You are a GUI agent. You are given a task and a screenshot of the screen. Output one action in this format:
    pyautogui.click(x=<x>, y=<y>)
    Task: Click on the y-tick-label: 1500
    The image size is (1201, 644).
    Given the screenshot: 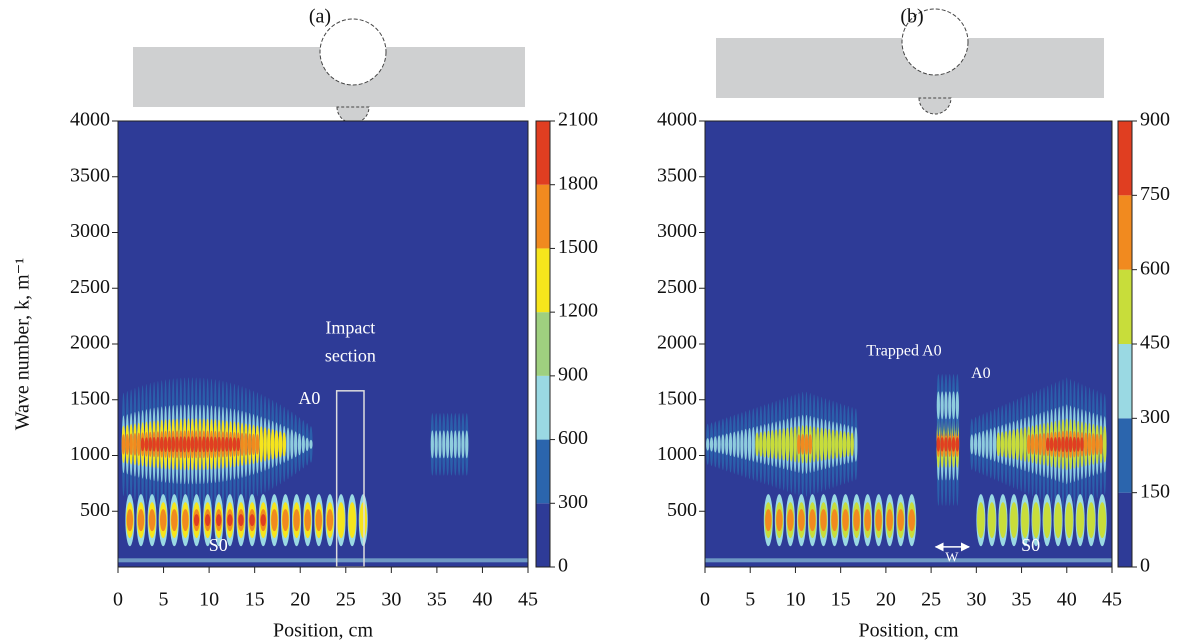 What is the action you would take?
    pyautogui.click(x=90, y=398)
    